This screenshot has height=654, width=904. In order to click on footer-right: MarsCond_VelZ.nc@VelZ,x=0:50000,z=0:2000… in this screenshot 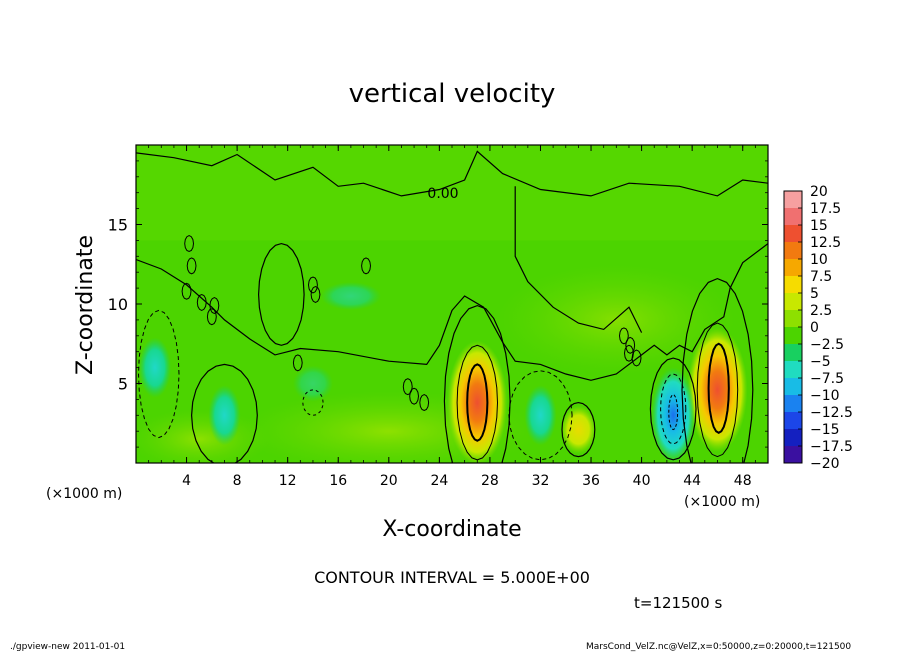, I will do `click(718, 647)`.